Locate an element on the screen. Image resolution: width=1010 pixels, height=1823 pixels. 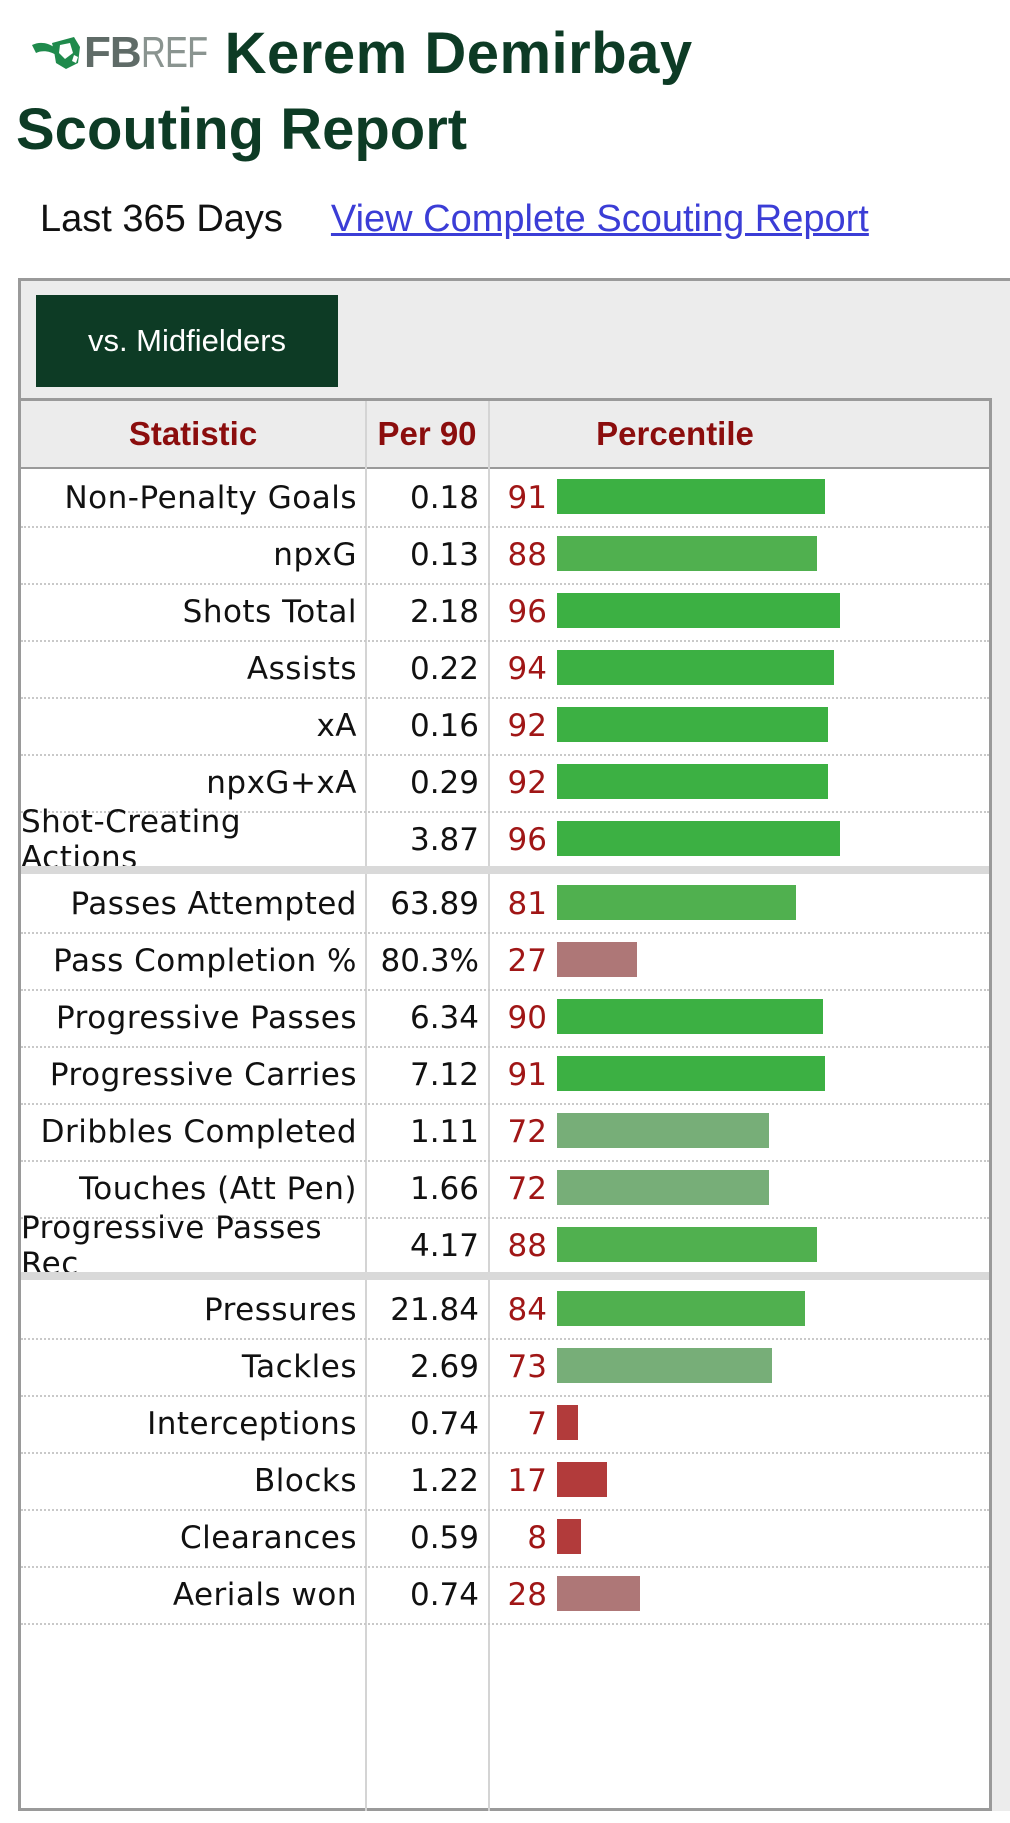
percentile-value: 7 is located at coordinates (537, 1423).